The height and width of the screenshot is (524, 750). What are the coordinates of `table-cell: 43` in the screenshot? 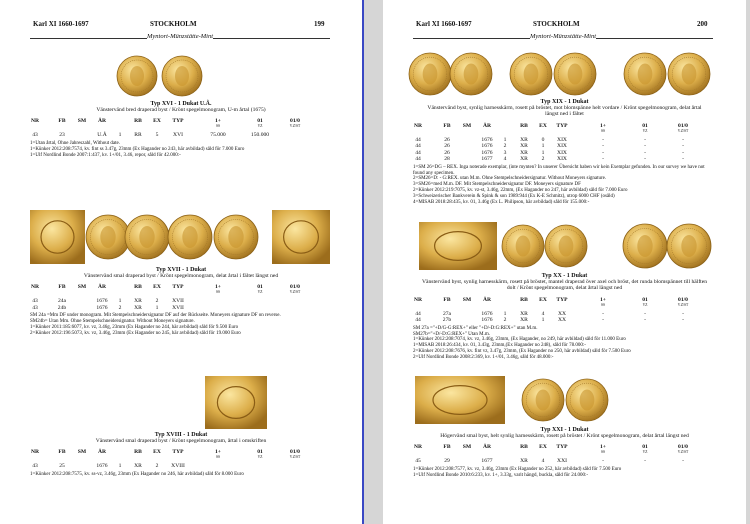 It's located at (35, 135).